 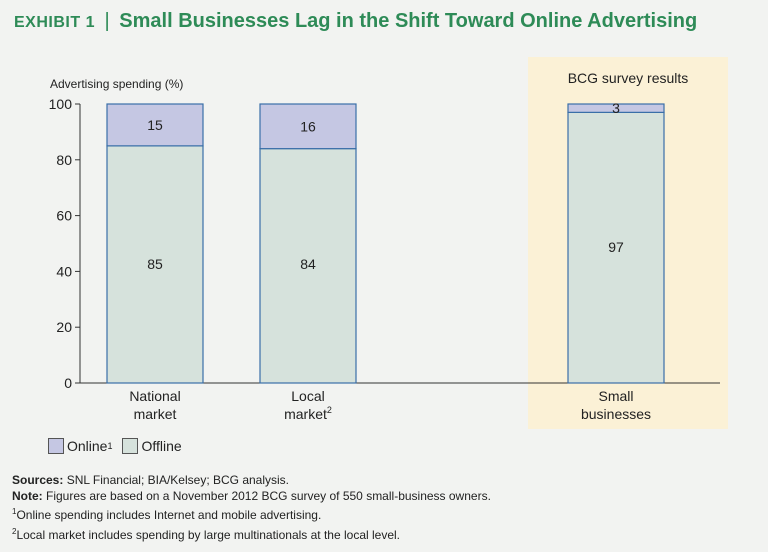 I want to click on y-tick-label: 60, so click(x=64, y=216).